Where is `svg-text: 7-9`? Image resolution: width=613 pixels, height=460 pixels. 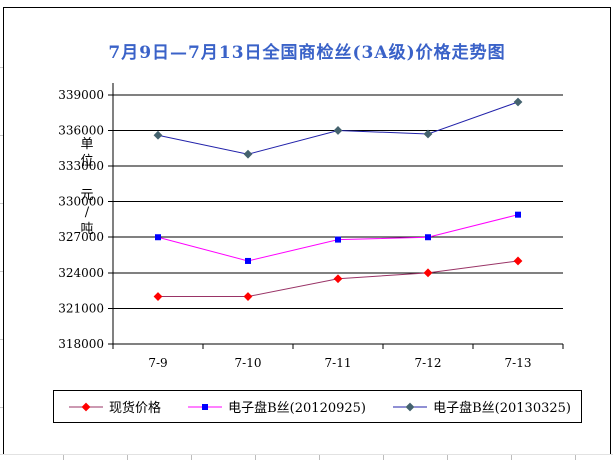
svg-text: 7-9 is located at coordinates (157, 363).